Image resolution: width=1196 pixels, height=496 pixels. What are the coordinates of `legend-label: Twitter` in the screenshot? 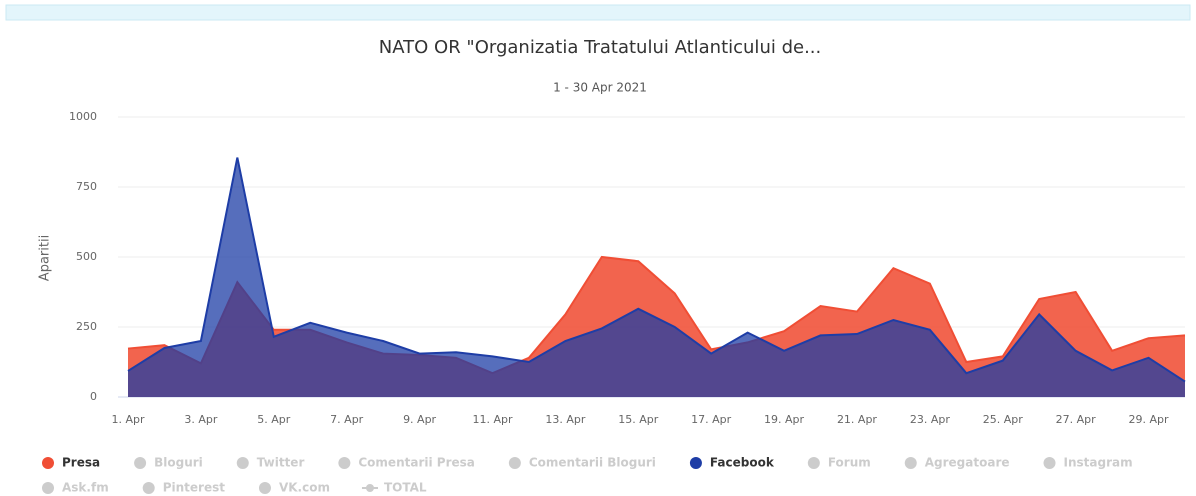 It's located at (281, 463).